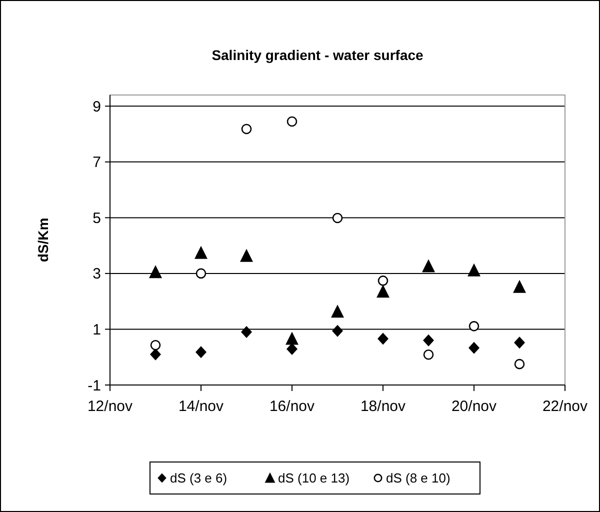  I want to click on legend-label: dS (10 e 13), so click(314, 478).